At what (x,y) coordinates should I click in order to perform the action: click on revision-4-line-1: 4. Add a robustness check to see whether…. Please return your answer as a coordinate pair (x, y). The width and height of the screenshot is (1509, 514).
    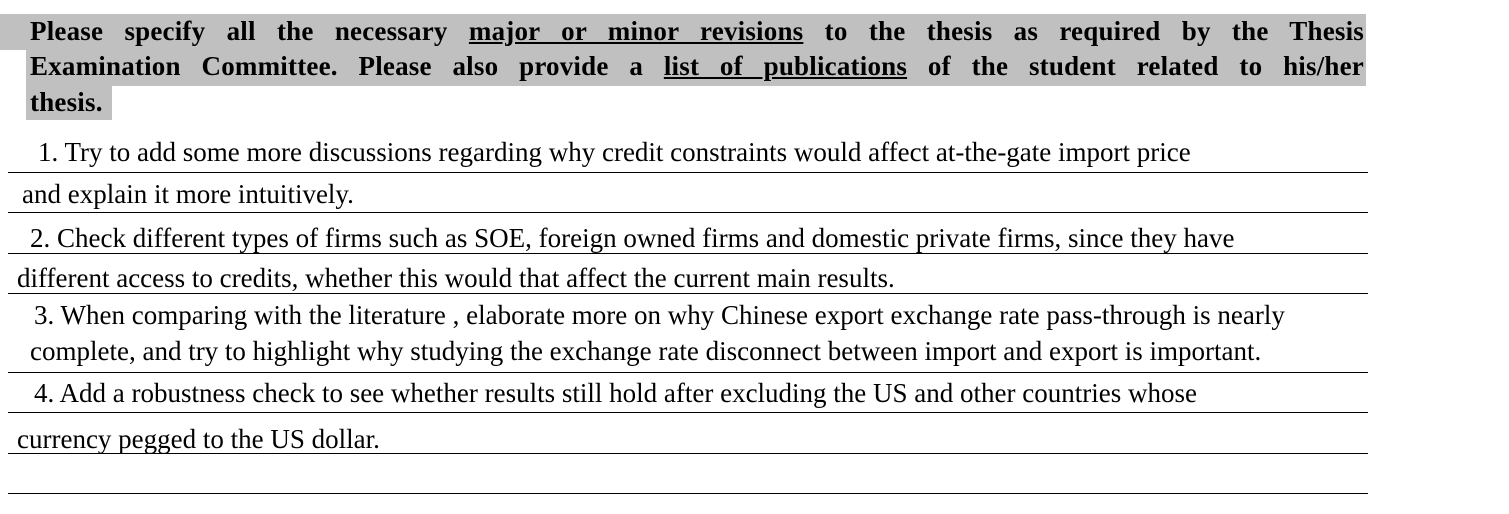
    Looking at the image, I should click on (615, 393).